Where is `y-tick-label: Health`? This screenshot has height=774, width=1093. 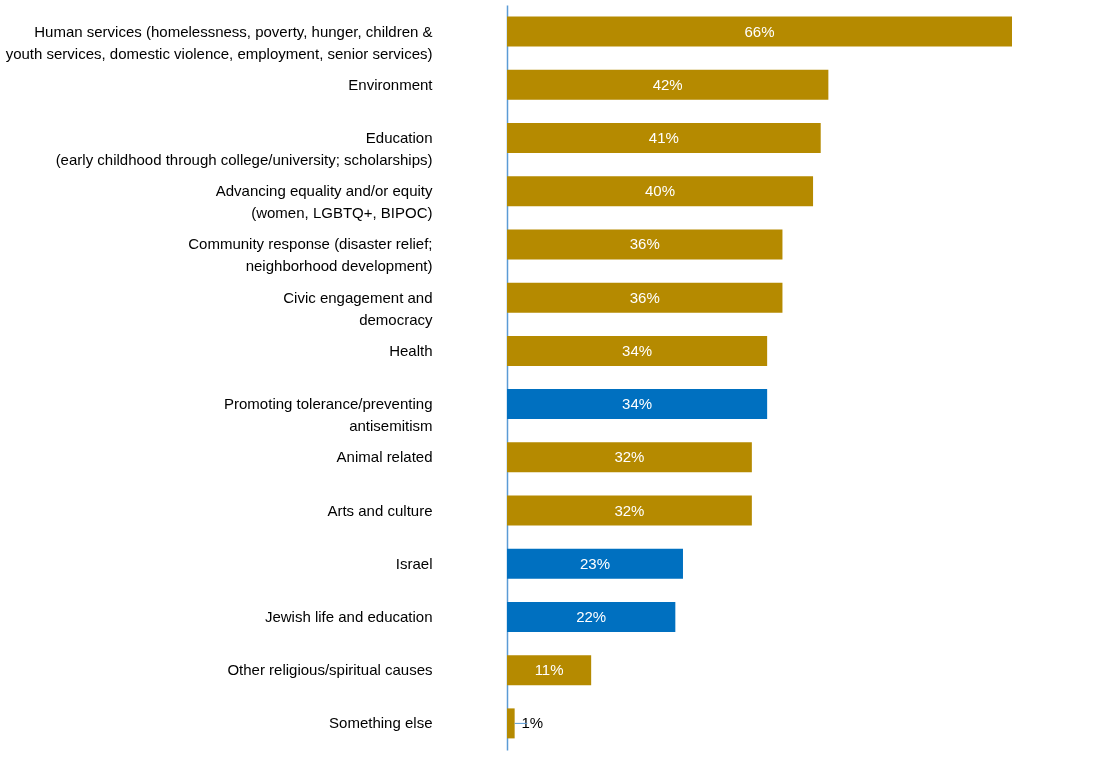
y-tick-label: Health is located at coordinates (411, 350).